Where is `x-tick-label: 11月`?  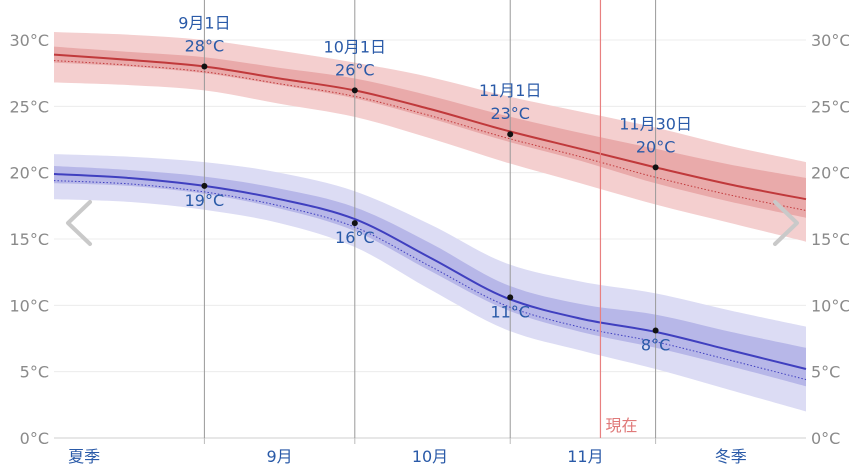 x-tick-label: 11月 is located at coordinates (585, 456).